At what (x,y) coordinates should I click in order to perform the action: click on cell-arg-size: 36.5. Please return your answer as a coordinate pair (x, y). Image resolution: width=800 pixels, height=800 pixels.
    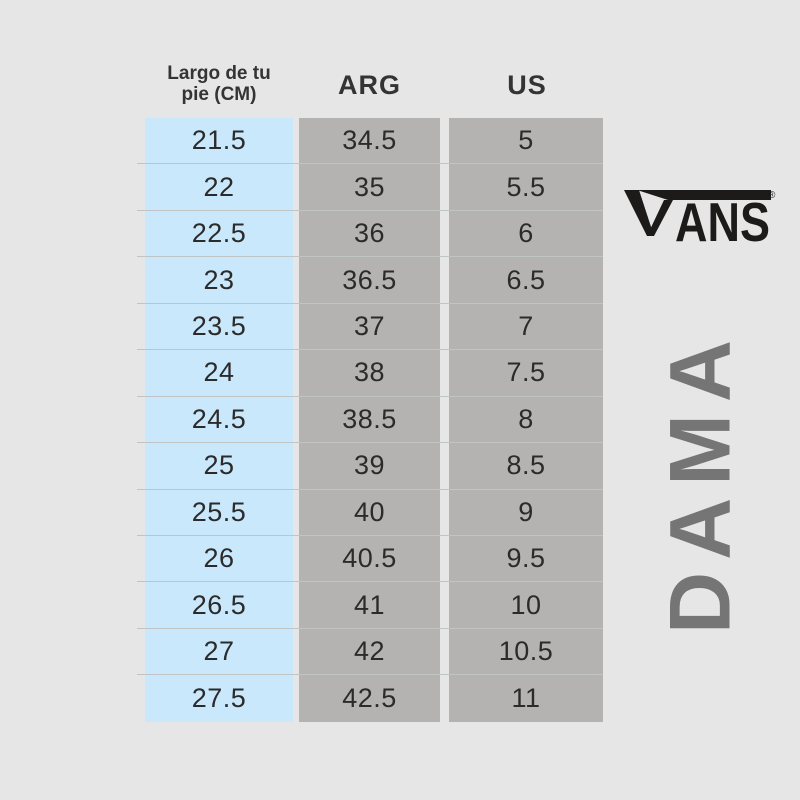
    Looking at the image, I should click on (369, 280).